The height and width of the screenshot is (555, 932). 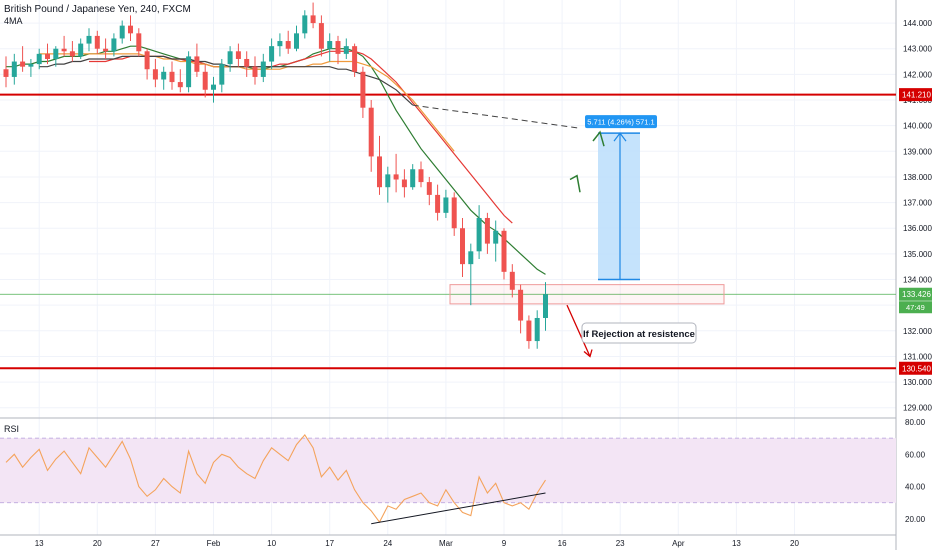 I want to click on bearish-arrow-head, so click(x=588, y=353).